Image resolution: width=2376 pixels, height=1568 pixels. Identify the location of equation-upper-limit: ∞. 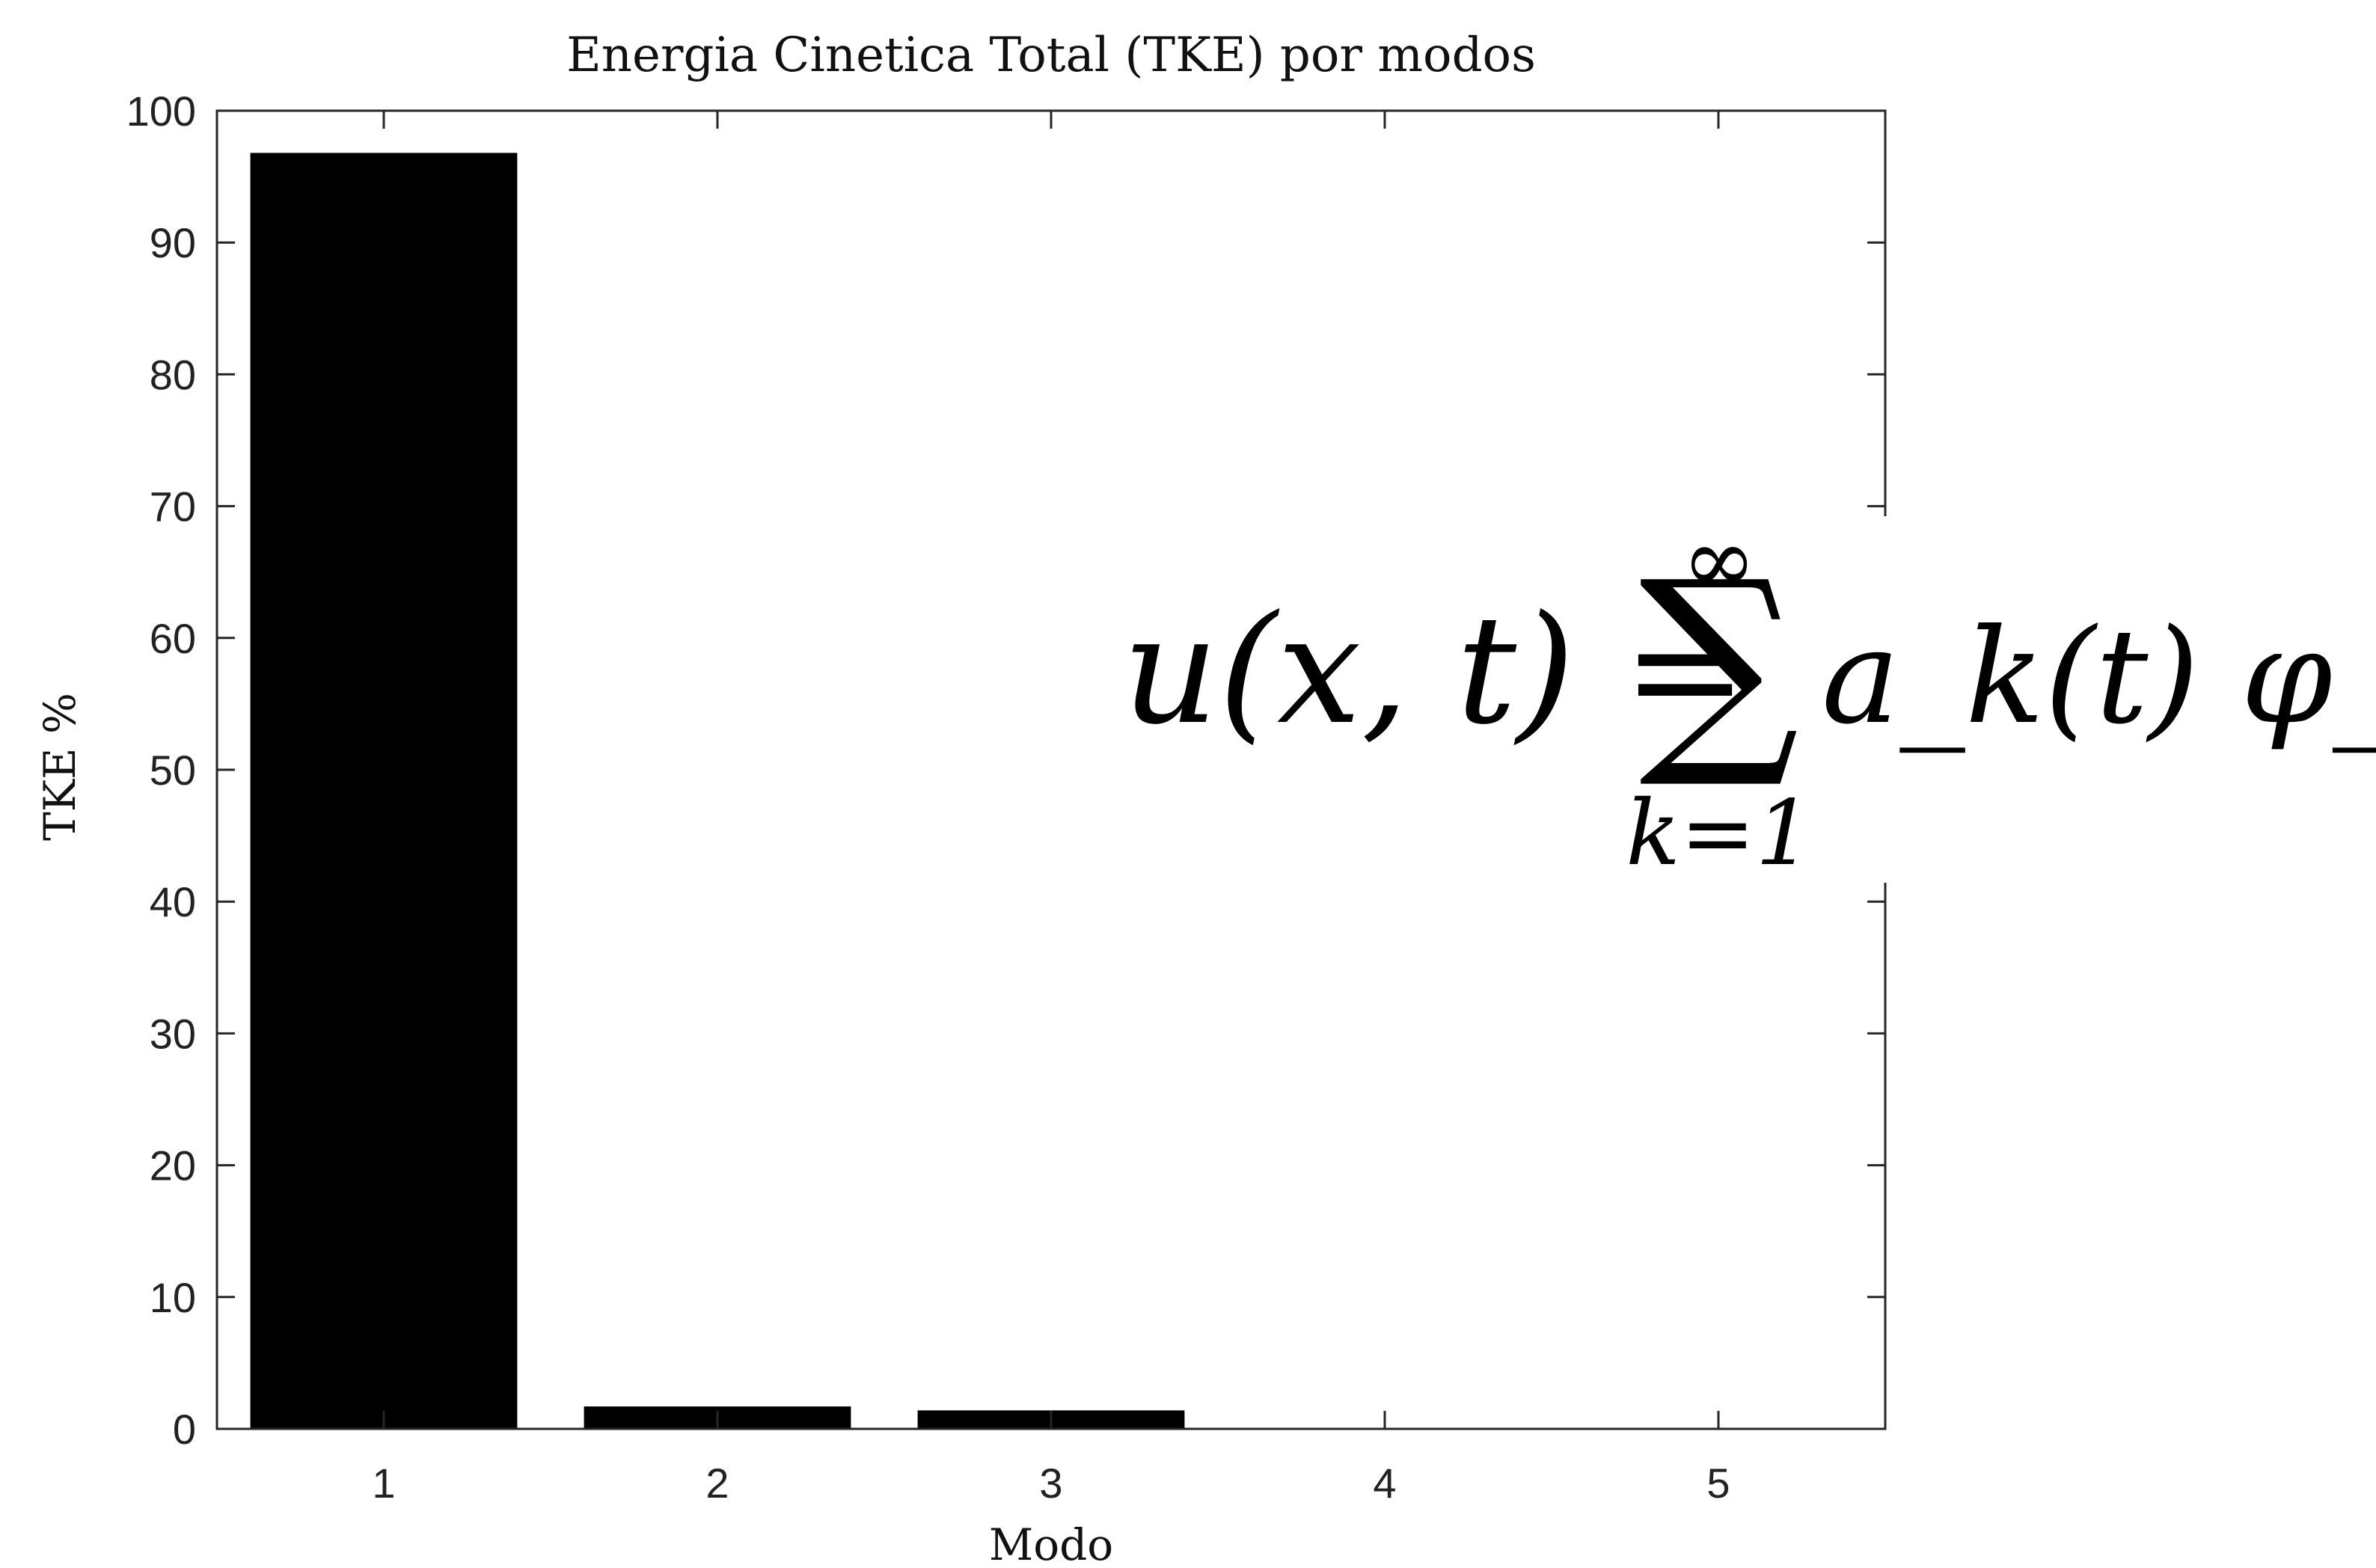
(1719, 561).